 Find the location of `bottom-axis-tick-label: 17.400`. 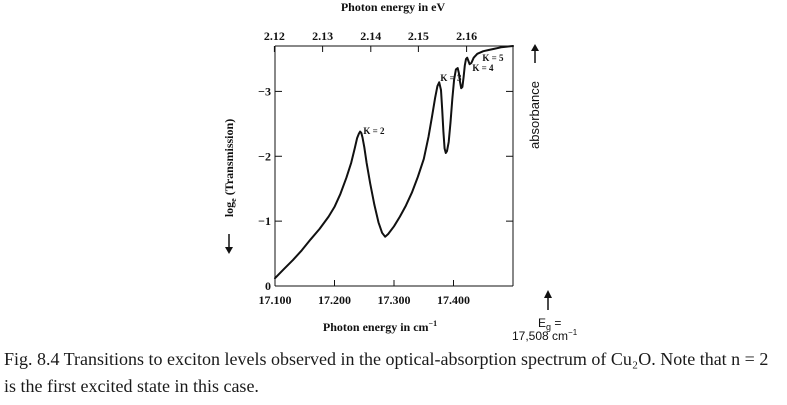

bottom-axis-tick-label: 17.400 is located at coordinates (453, 300).